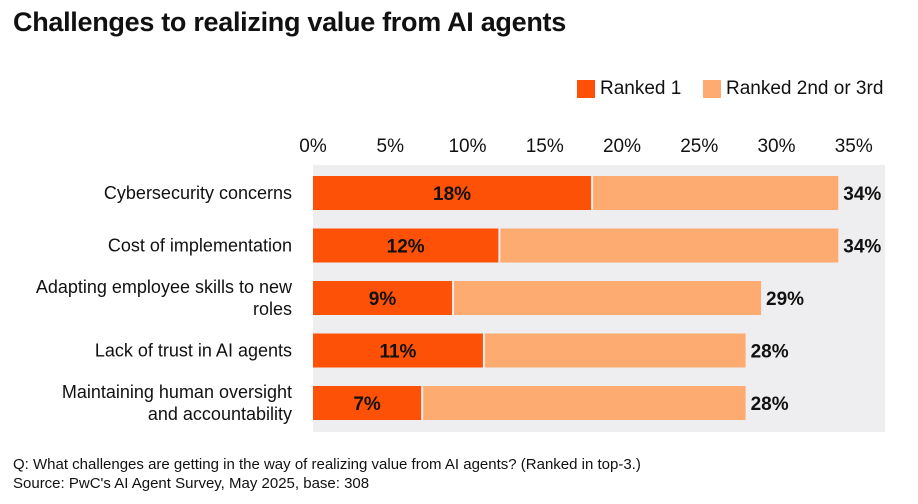 This screenshot has height=504, width=918. I want to click on data-label-ranked-1: 18%, so click(452, 194).